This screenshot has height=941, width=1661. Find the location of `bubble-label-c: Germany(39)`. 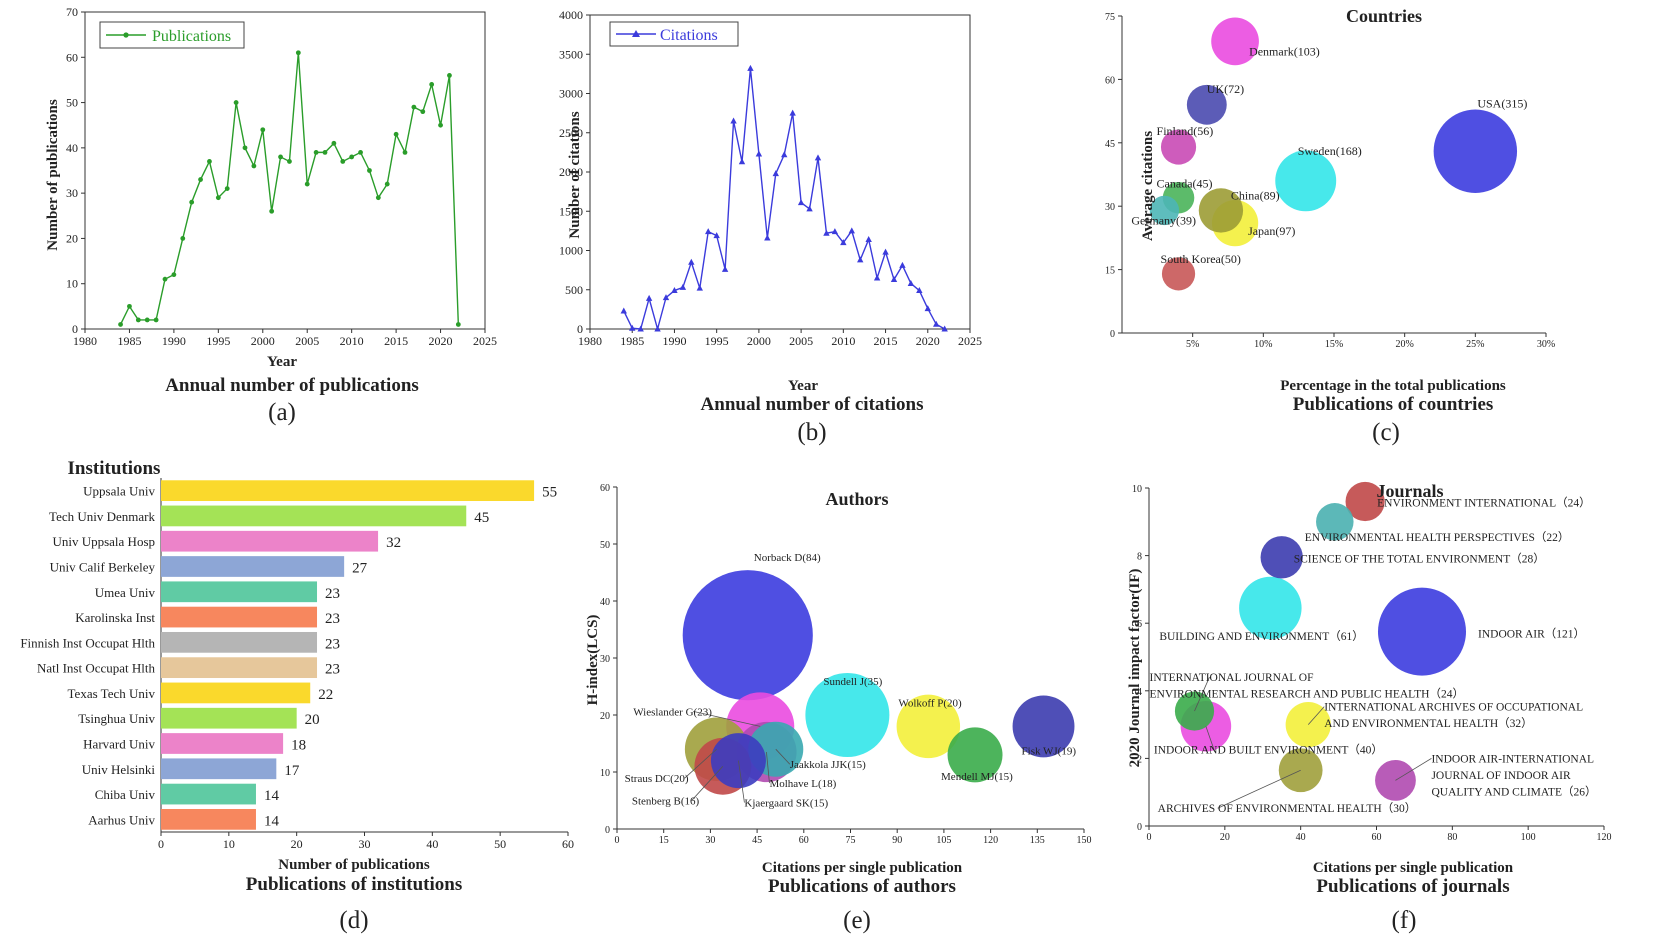

bubble-label-c: Germany(39) is located at coordinates (1163, 220).